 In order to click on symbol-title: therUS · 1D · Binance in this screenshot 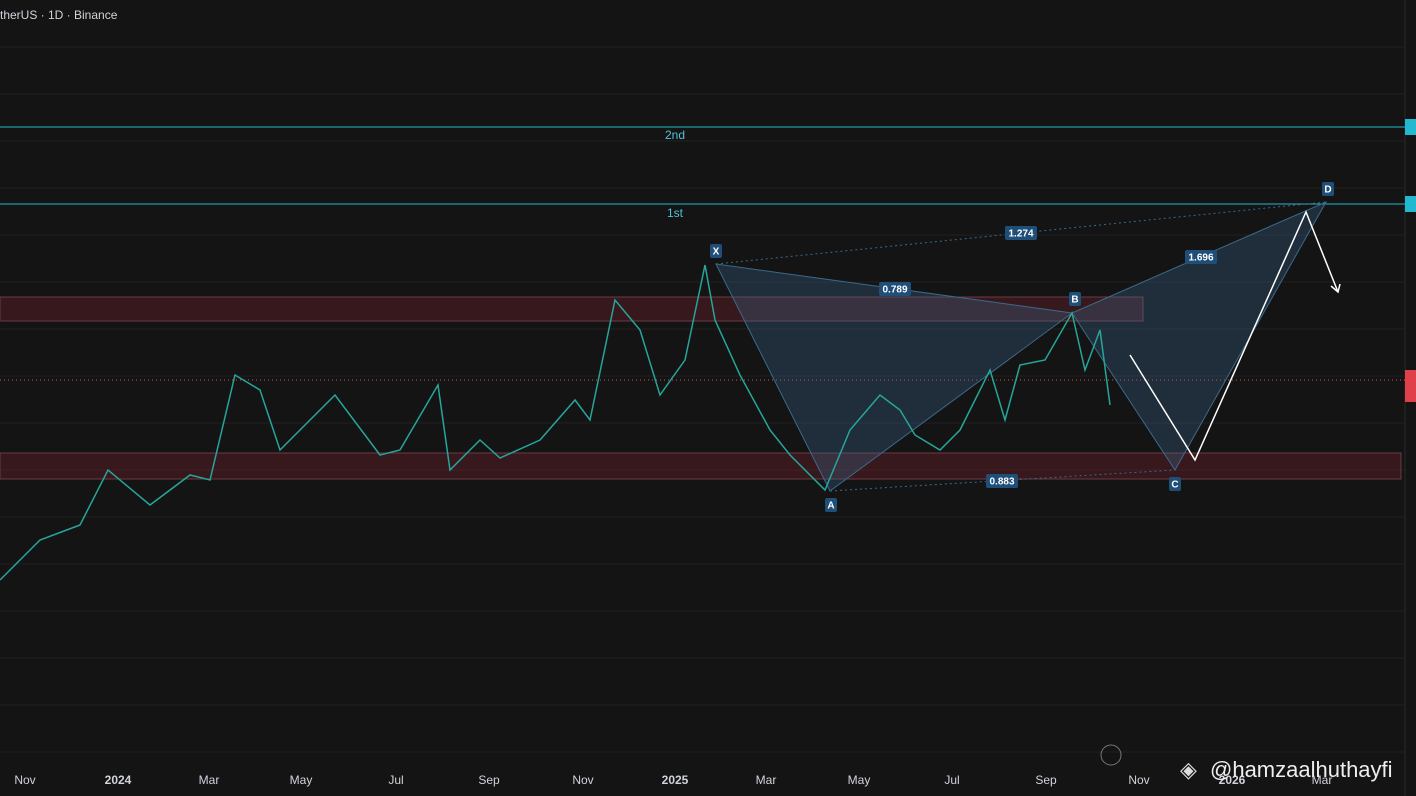, I will do `click(59, 15)`.